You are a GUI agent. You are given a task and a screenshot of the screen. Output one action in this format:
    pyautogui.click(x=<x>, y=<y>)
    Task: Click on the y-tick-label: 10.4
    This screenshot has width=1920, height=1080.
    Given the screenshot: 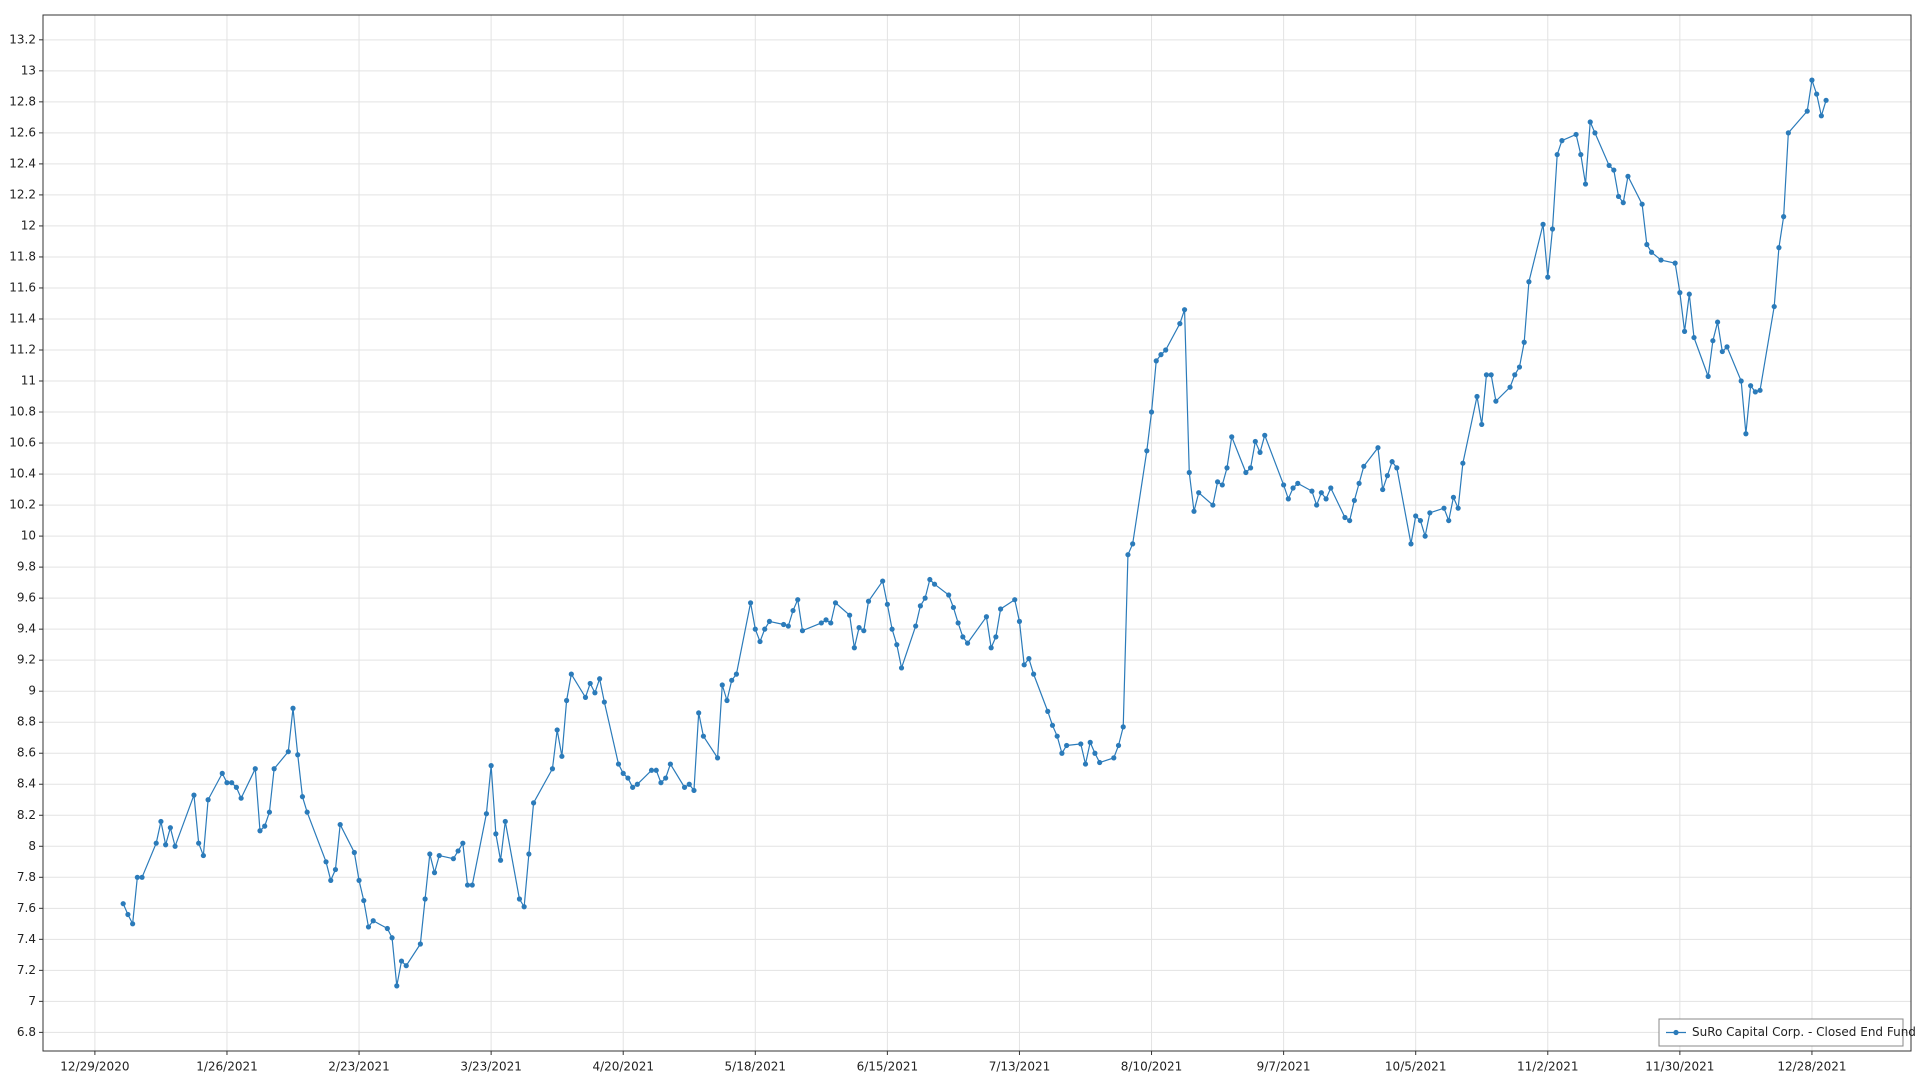 What is the action you would take?
    pyautogui.click(x=22, y=474)
    